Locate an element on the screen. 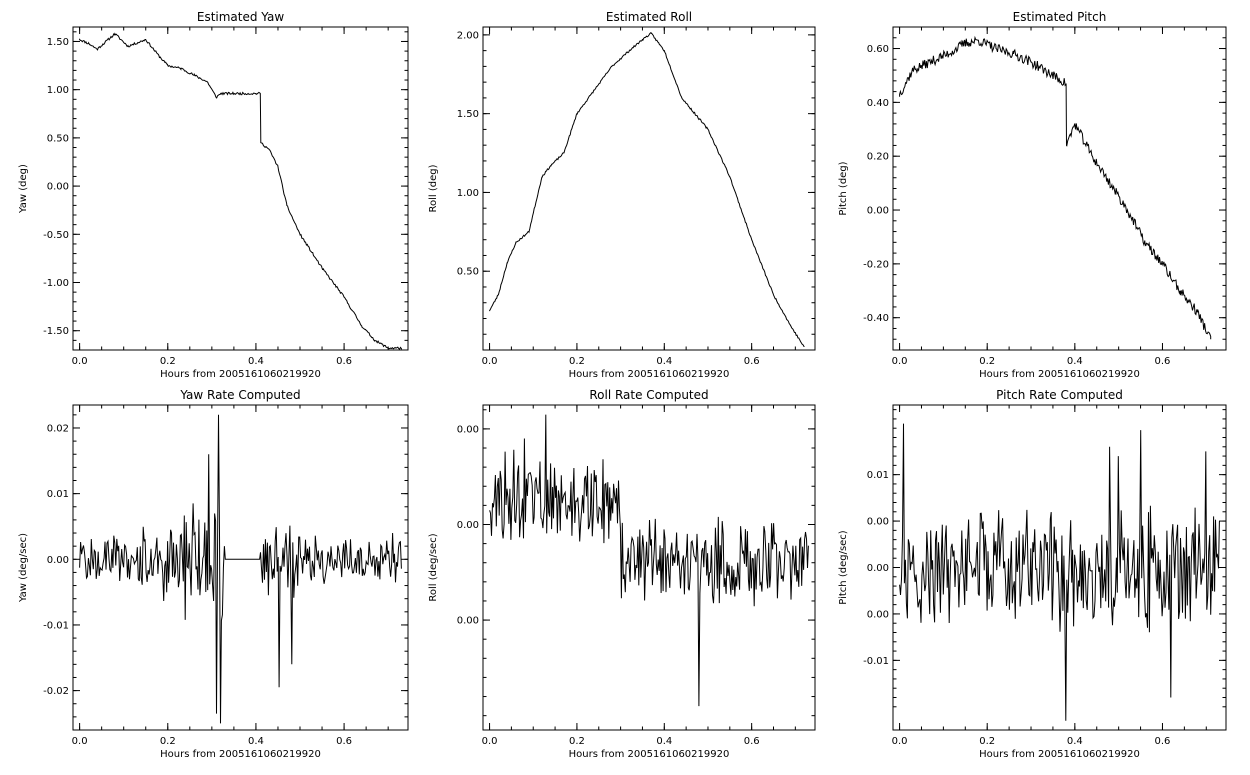 This screenshot has height=775, width=1250. chart-title: Roll Rate Computed is located at coordinates (648, 395).